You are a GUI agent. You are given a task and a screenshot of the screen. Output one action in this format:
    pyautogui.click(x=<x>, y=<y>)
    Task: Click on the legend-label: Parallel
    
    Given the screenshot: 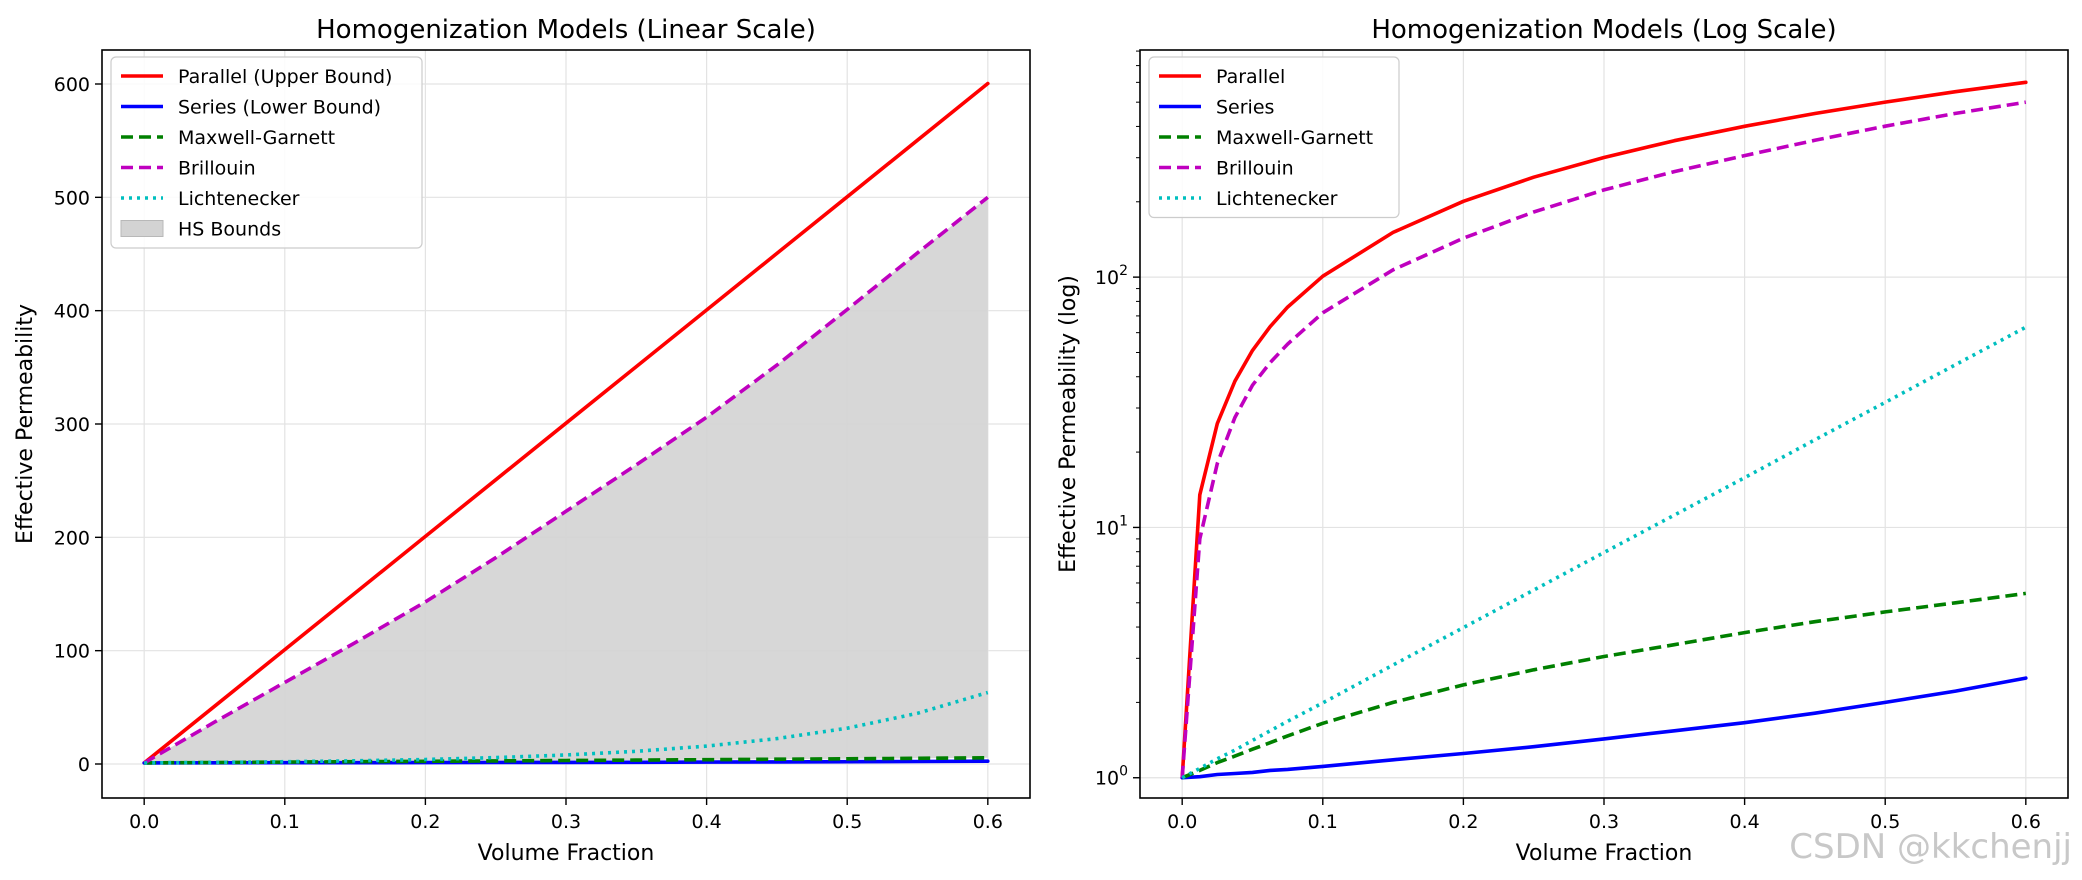 What is the action you would take?
    pyautogui.click(x=1250, y=77)
    